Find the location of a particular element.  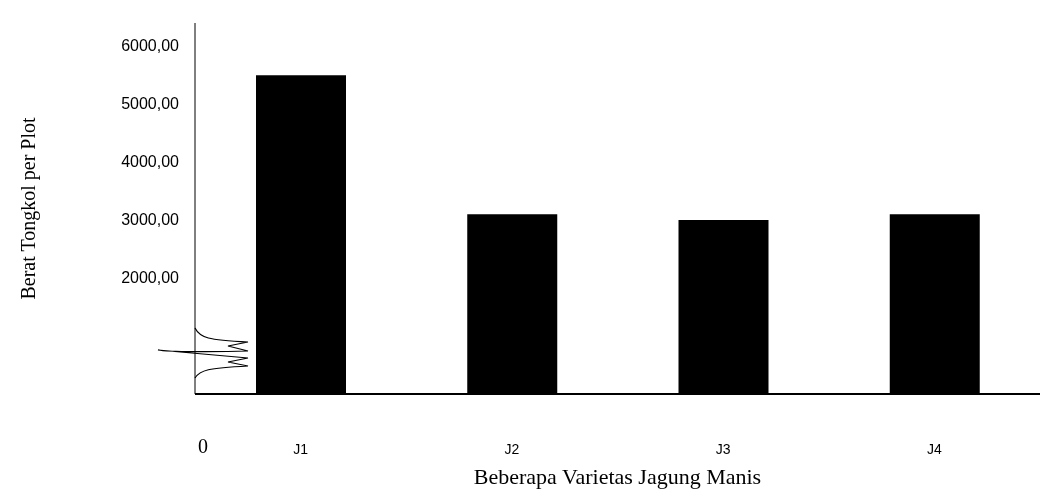

x-tick-label: J3 is located at coordinates (723, 448).